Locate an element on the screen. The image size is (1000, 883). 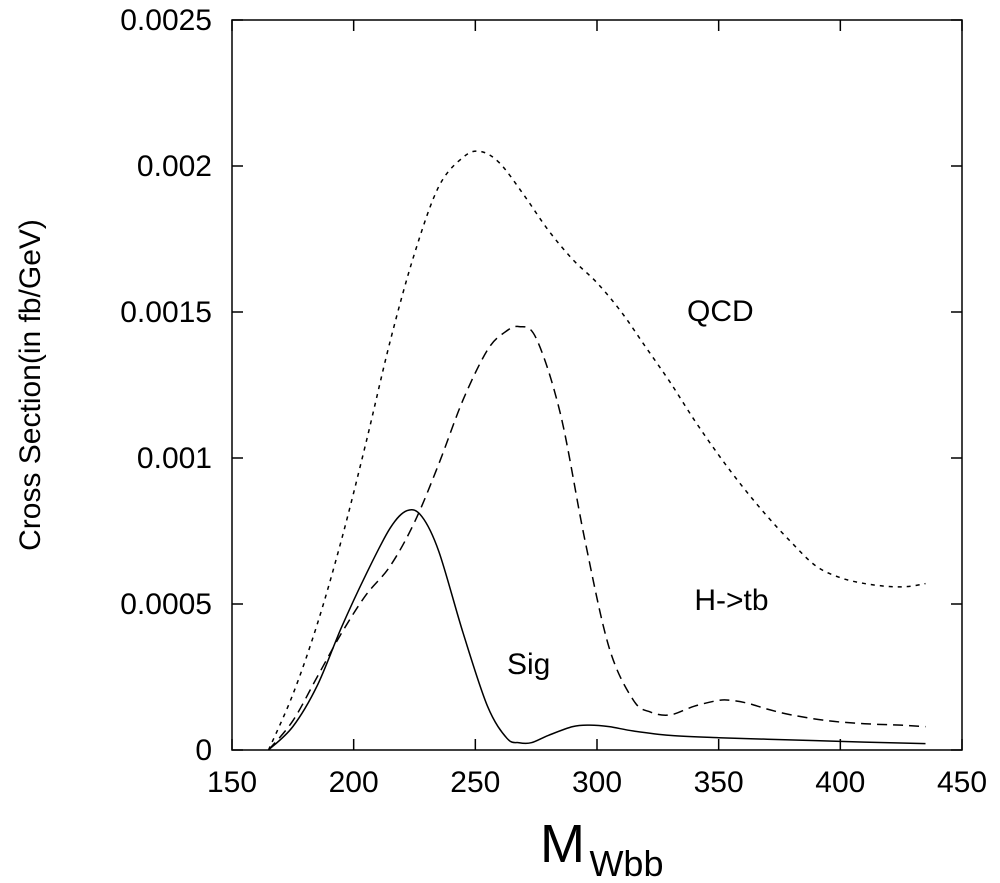
x-tick-labels: 150 200 250 300 350 400 450 is located at coordinates (597, 782).